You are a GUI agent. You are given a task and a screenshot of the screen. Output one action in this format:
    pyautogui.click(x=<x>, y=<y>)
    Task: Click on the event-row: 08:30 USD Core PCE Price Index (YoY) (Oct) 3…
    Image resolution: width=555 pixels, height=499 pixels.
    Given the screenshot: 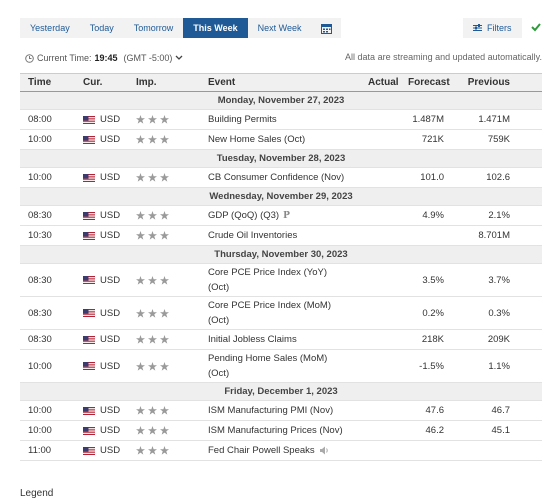 What is the action you would take?
    pyautogui.click(x=281, y=280)
    